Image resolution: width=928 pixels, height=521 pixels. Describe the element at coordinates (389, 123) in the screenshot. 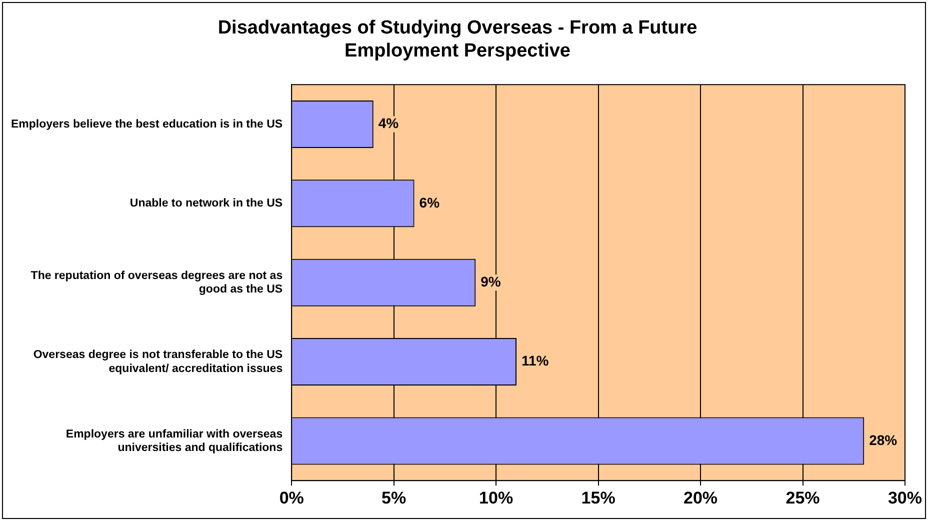

I see `data-label: 4%` at that location.